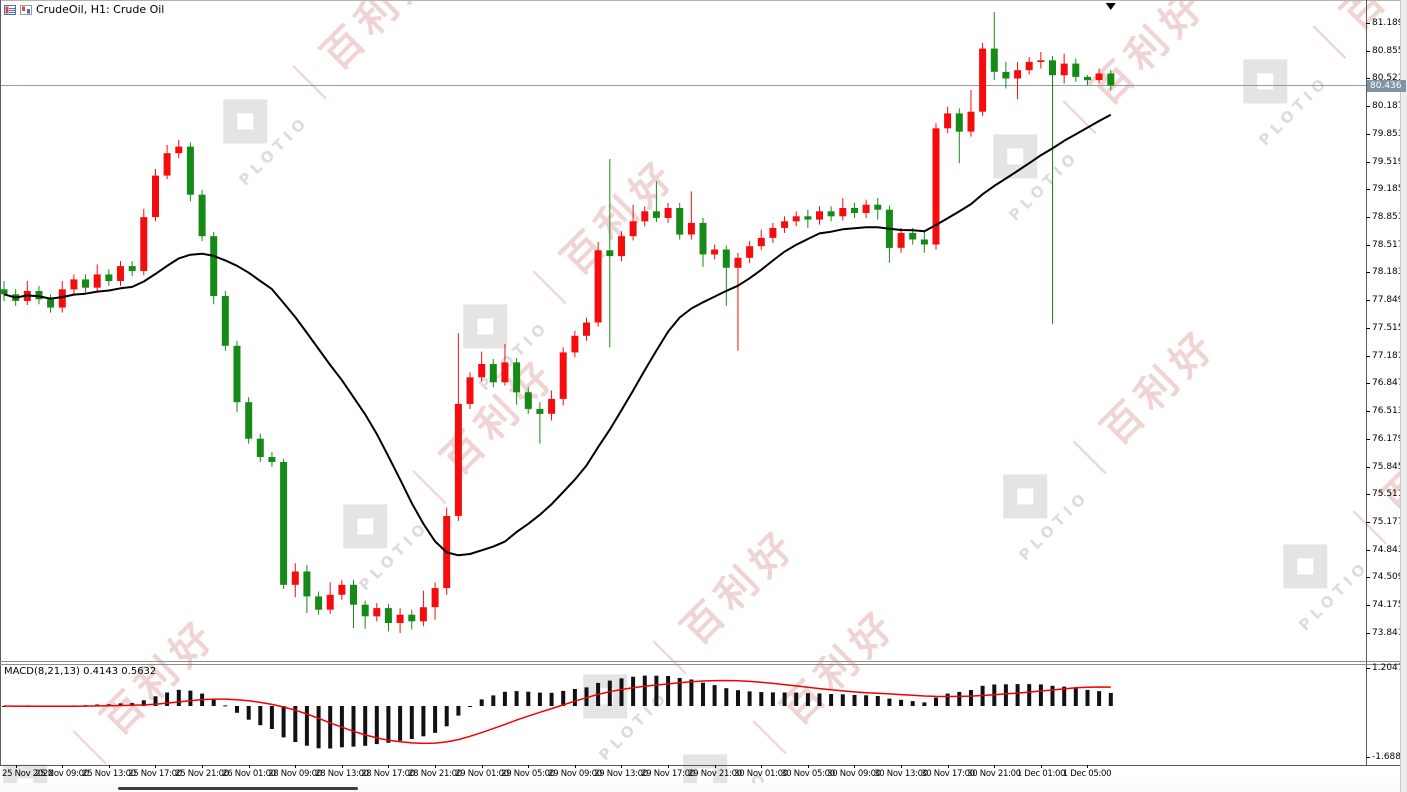 The width and height of the screenshot is (1407, 792). What do you see at coordinates (700, 661) in the screenshot?
I see `pane-divider-top` at bounding box center [700, 661].